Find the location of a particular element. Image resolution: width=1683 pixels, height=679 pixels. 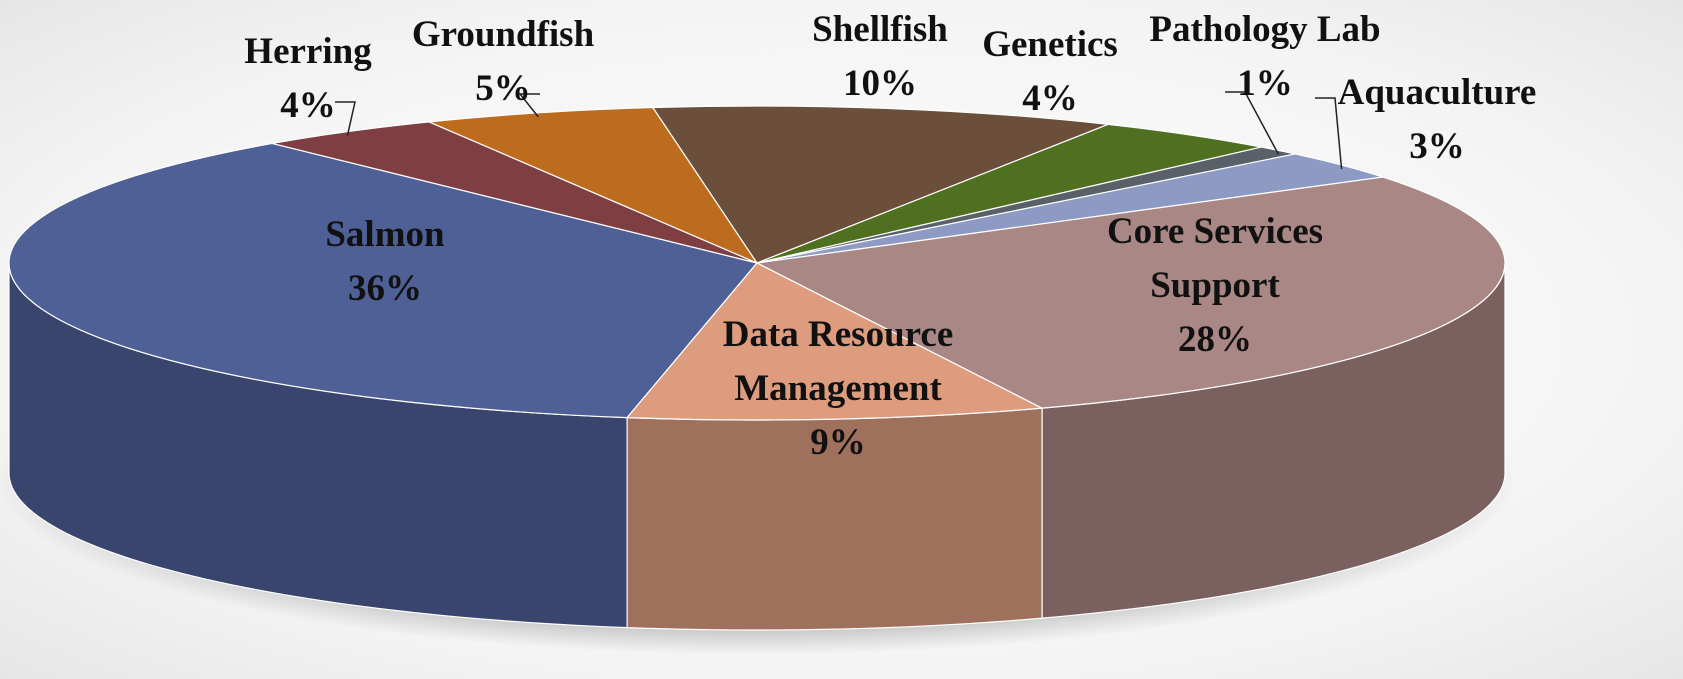

slice-label: Pathology Lab 1% is located at coordinates (1265, 57).